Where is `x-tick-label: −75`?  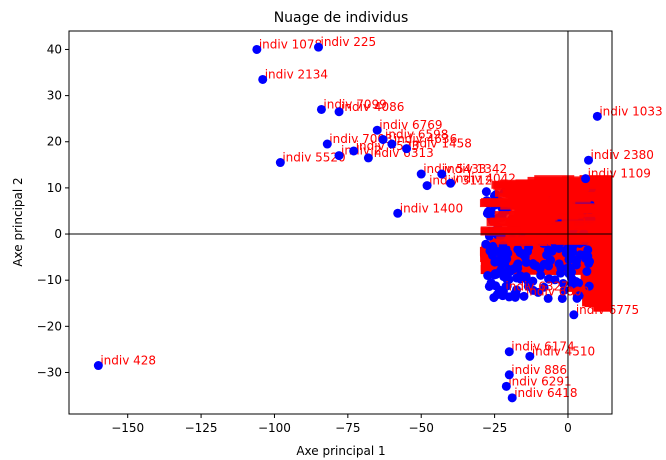
x-tick-label: −75 is located at coordinates (347, 428).